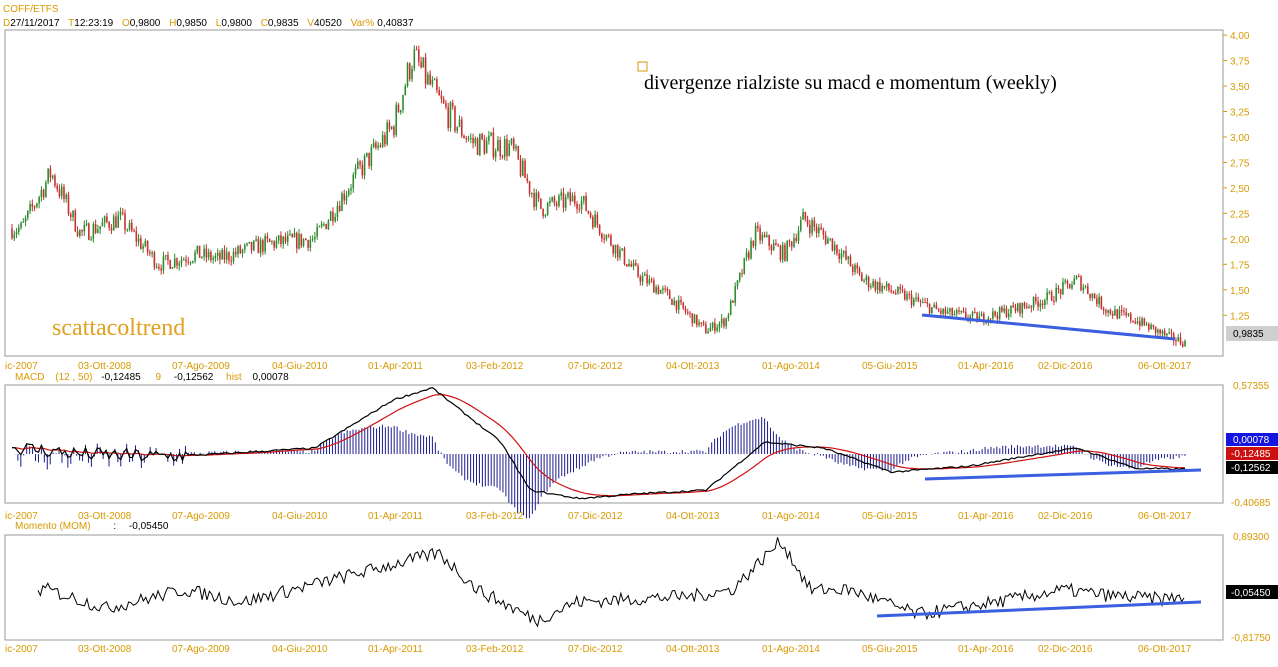  Describe the element at coordinates (191, 23) in the screenshot. I see `high-value: 0,9850` at that location.